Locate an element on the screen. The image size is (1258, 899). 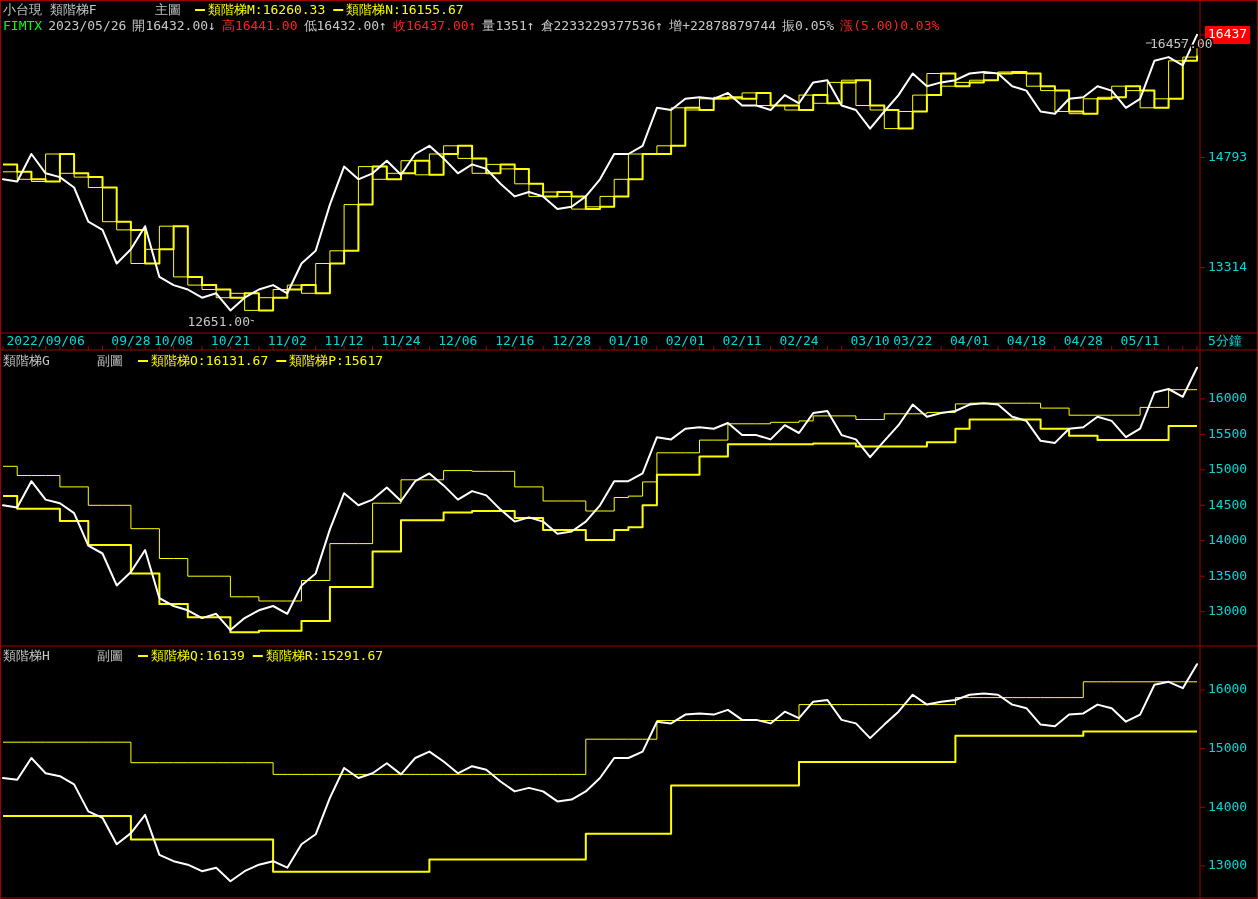
legend-label: 類階梯O:16131.67 is located at coordinates (210, 360).